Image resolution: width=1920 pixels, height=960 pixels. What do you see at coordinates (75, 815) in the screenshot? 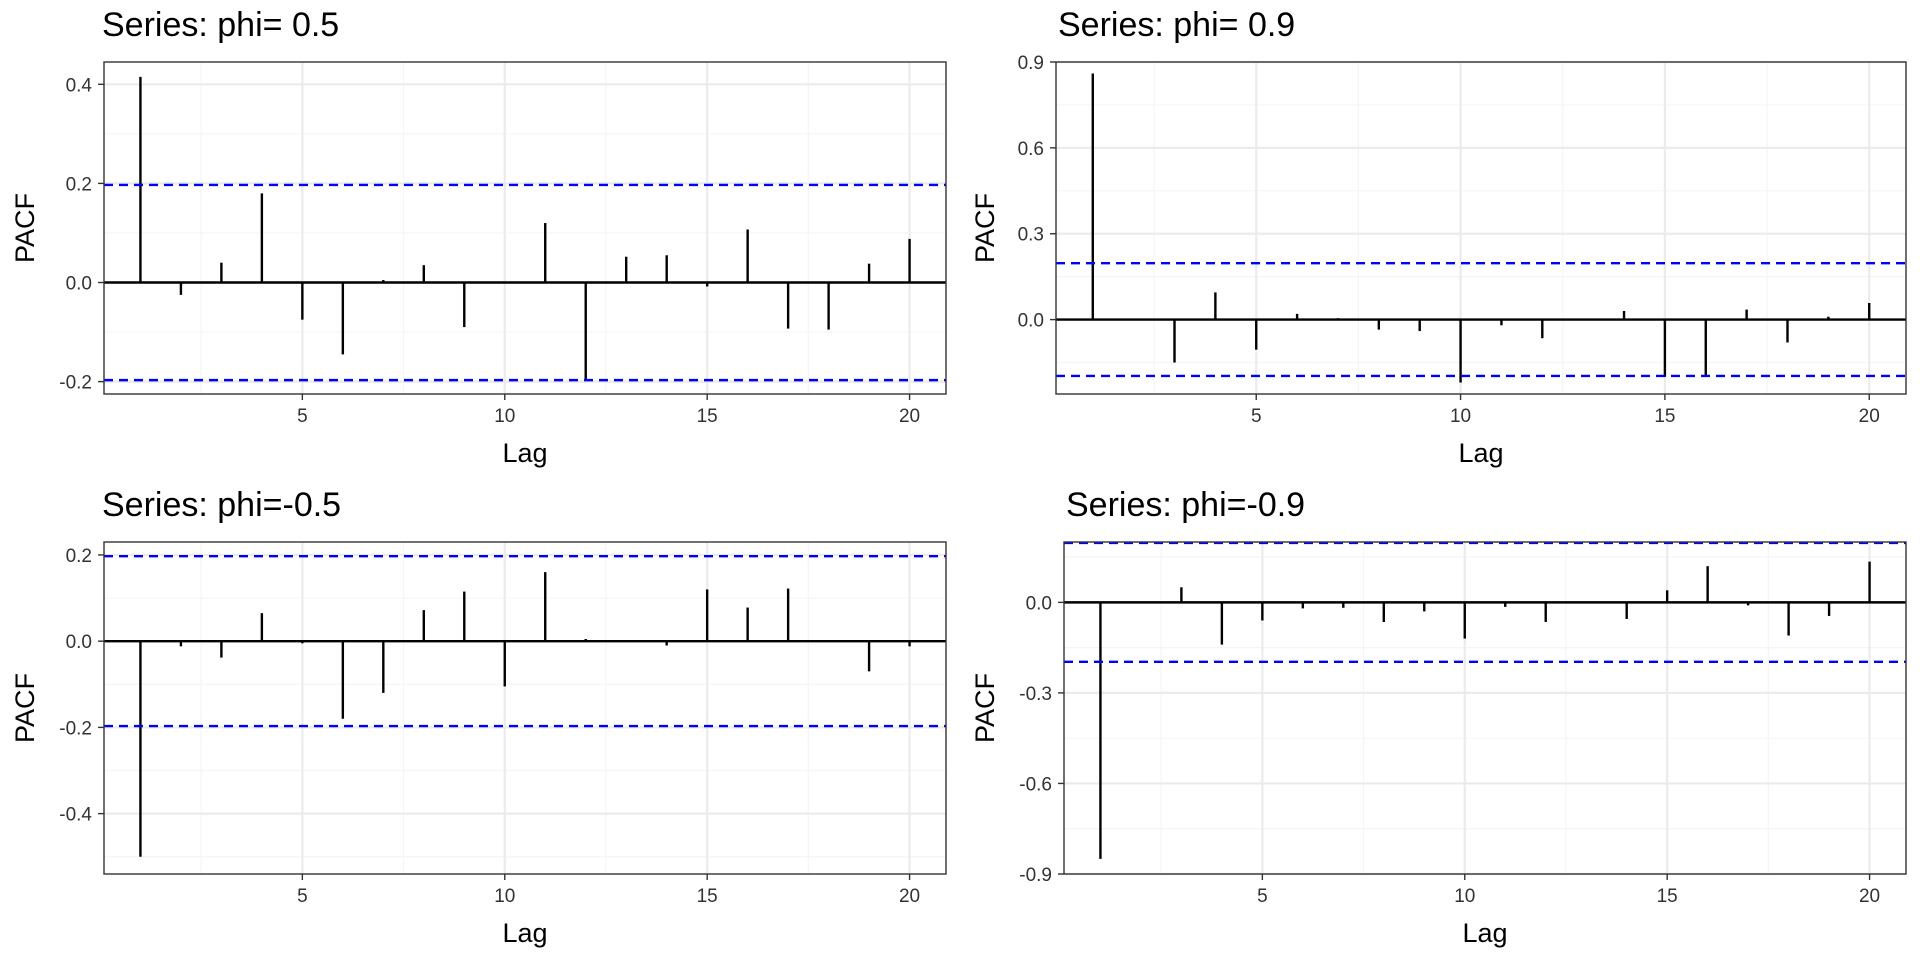
I see `y-tick-label: -0.4` at bounding box center [75, 815].